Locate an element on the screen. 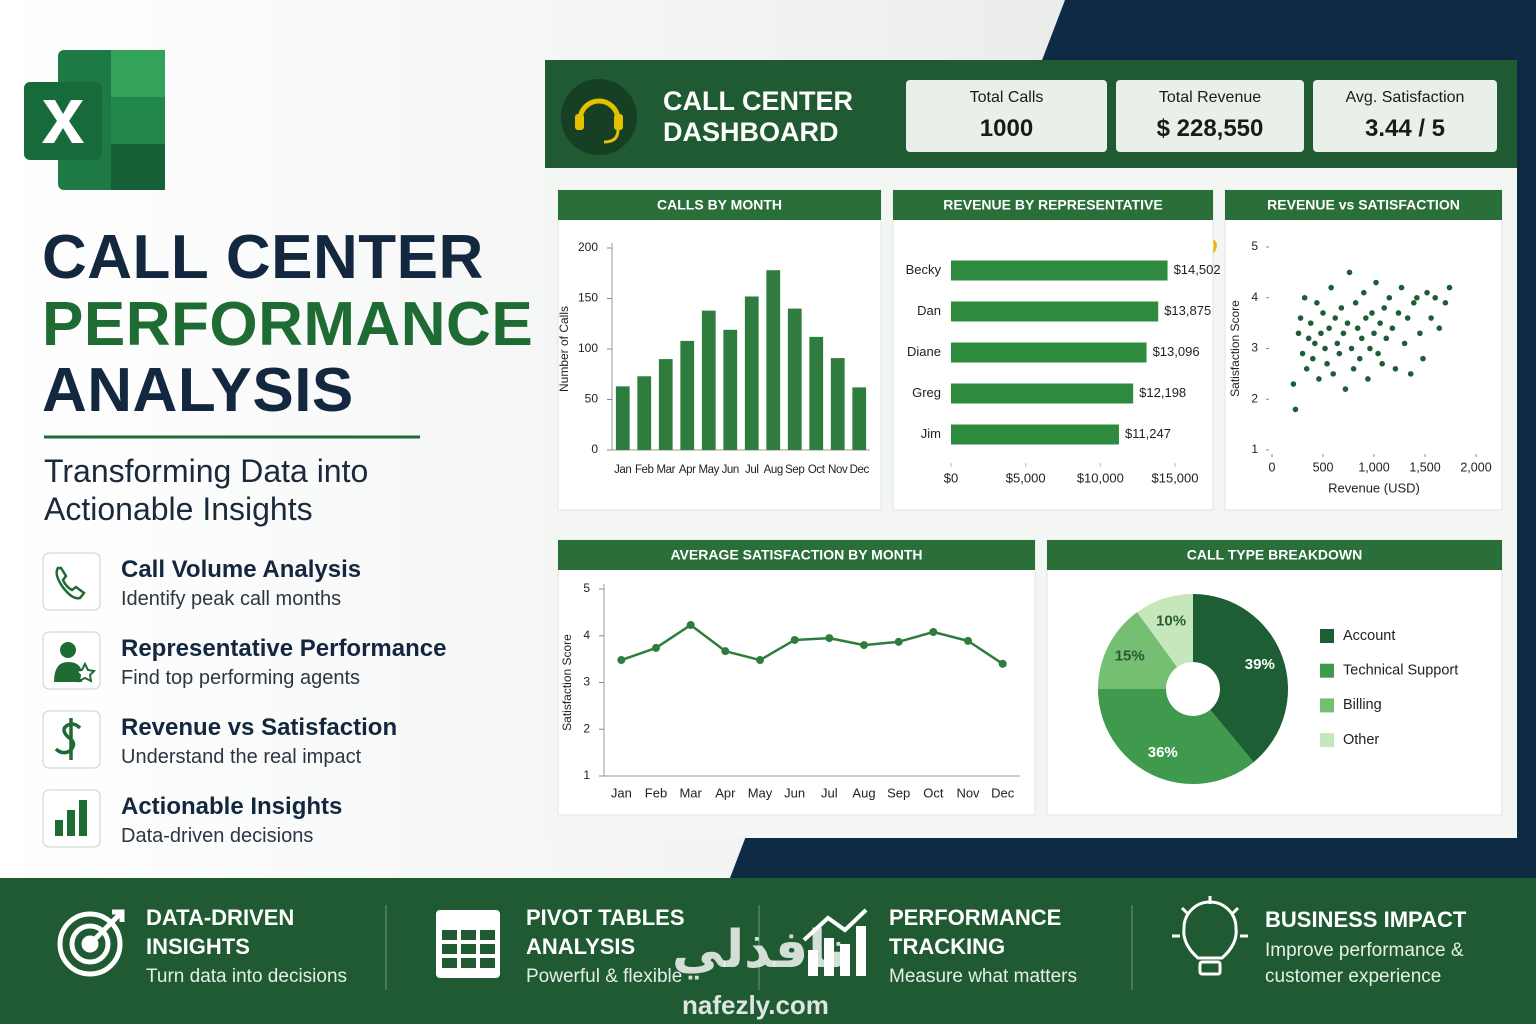  feature-text: Identify peak call months is located at coordinates (231, 599).